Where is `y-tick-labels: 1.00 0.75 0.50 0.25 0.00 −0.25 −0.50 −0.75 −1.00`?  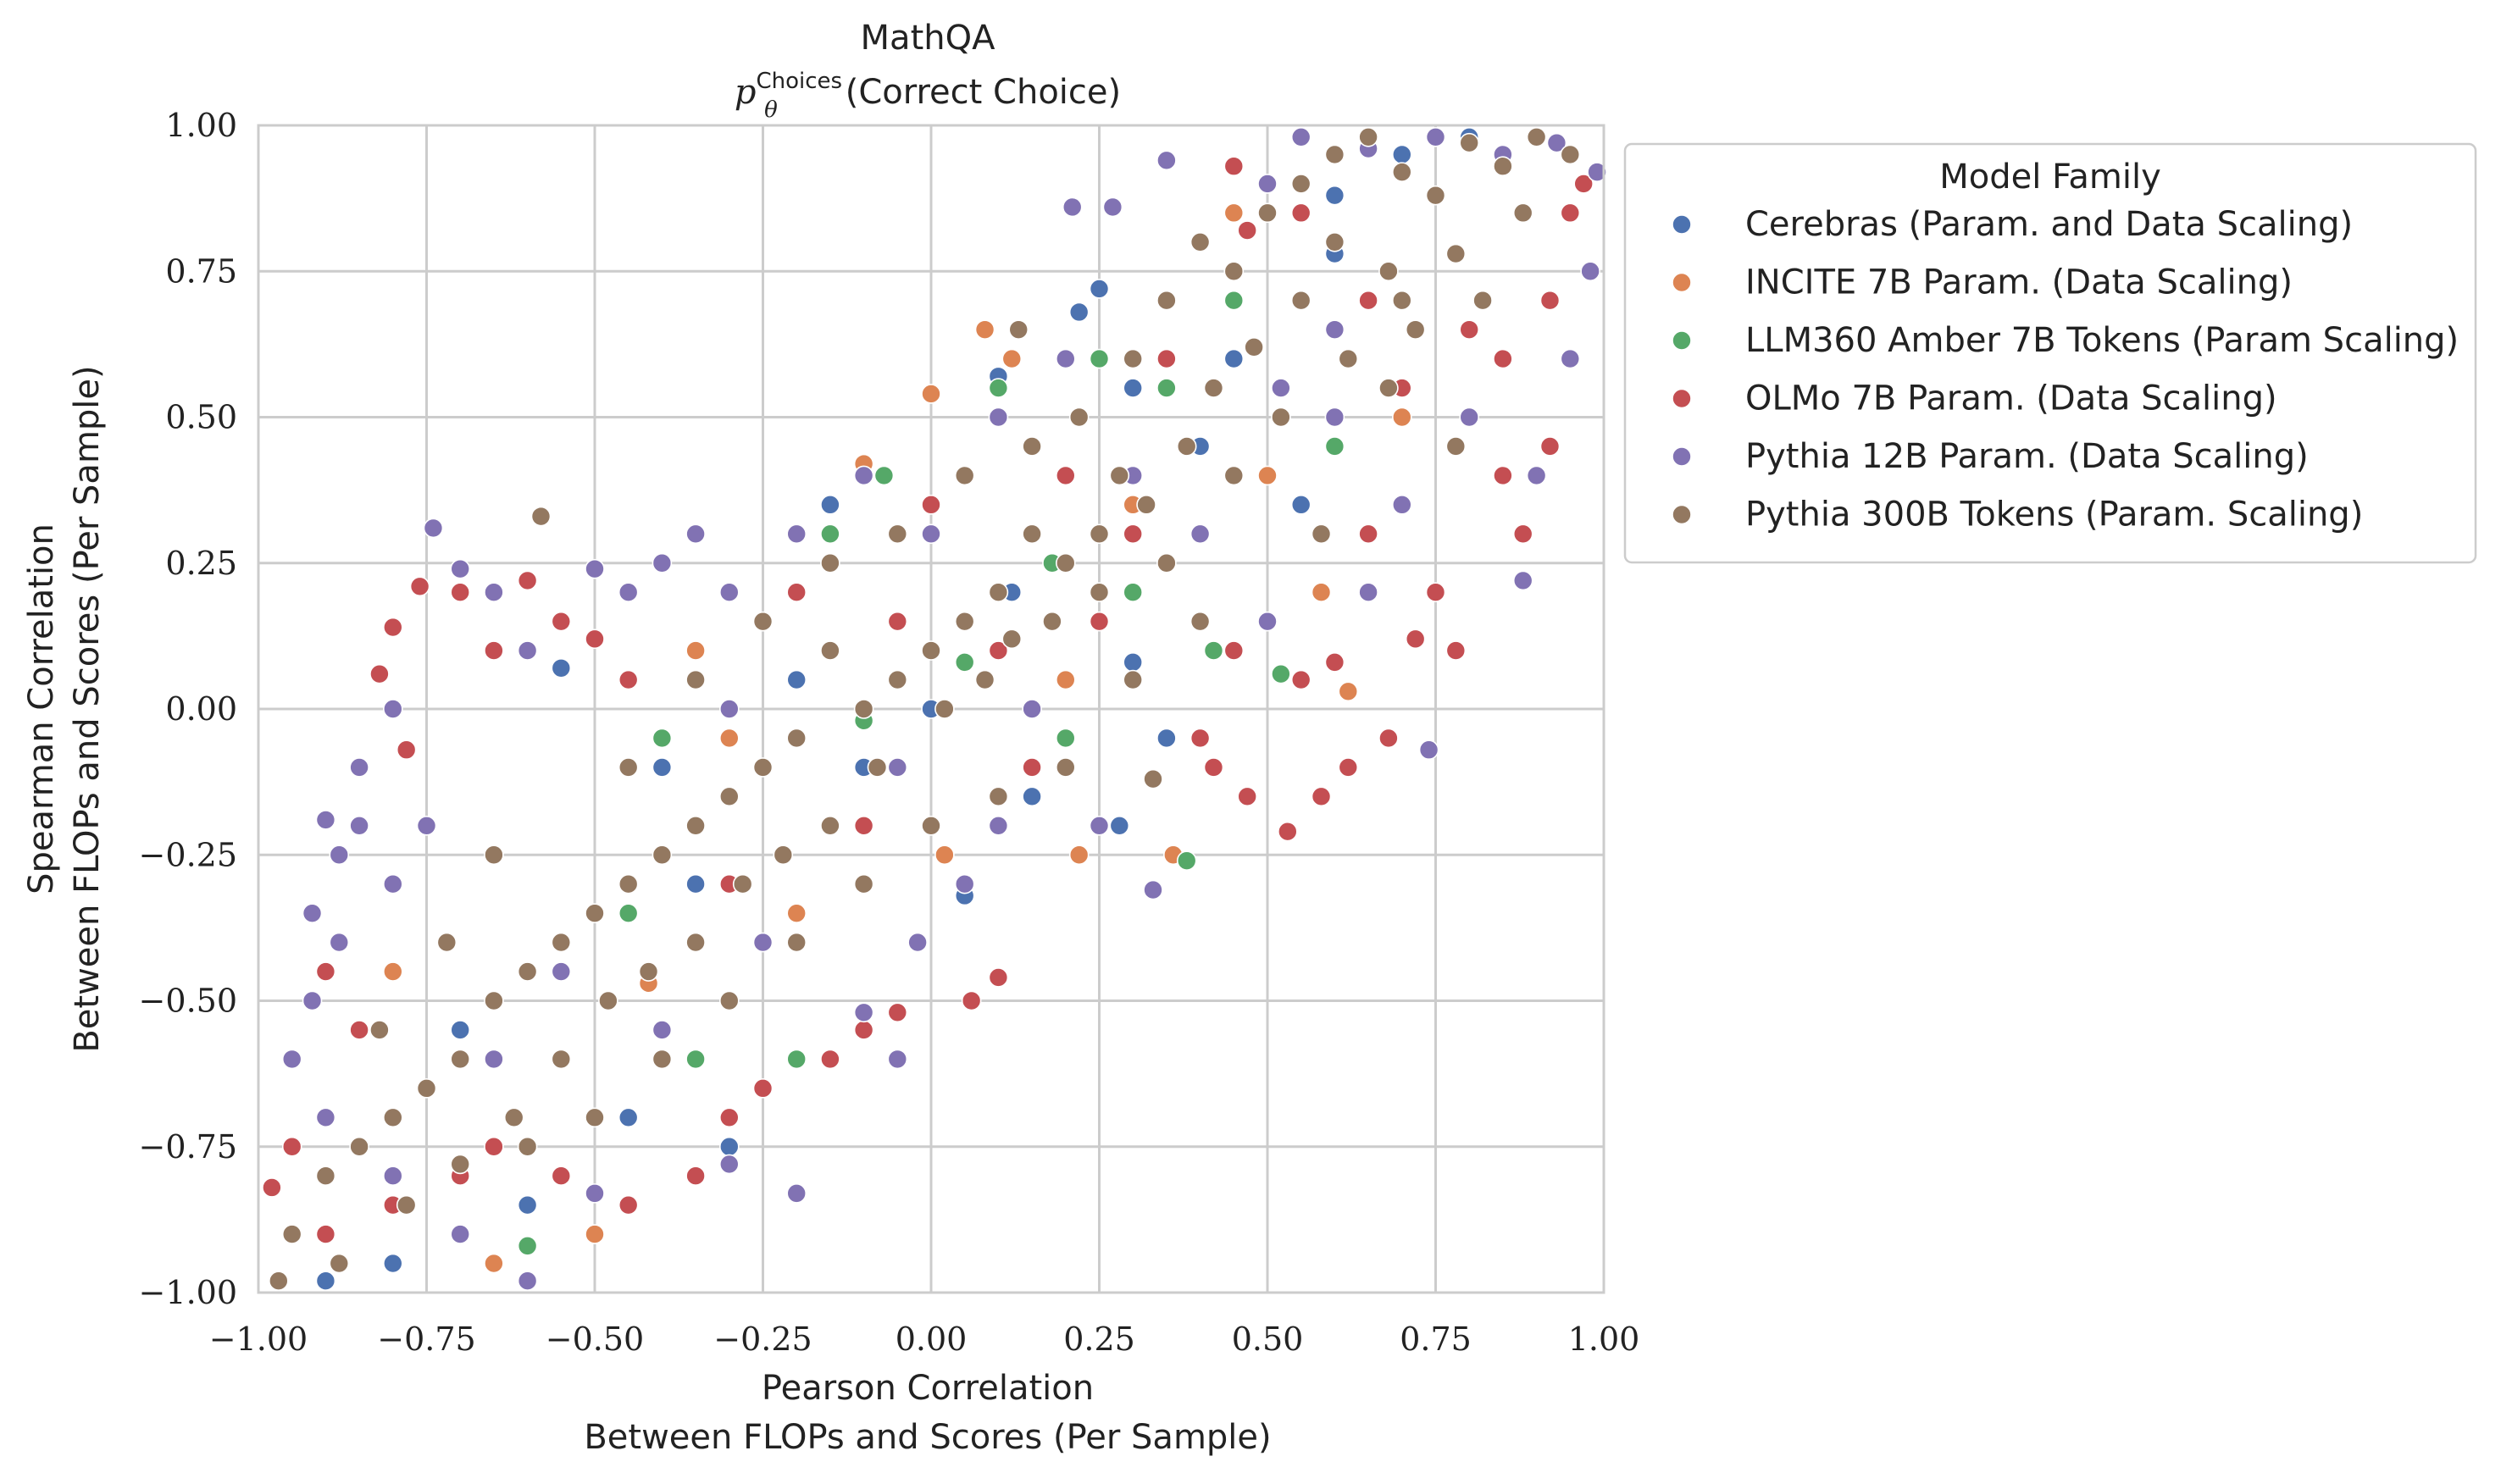
y-tick-labels: 1.00 0.75 0.50 0.25 0.00 −0.25 −0.50 −0.75 −1.00 is located at coordinates (188, 709).